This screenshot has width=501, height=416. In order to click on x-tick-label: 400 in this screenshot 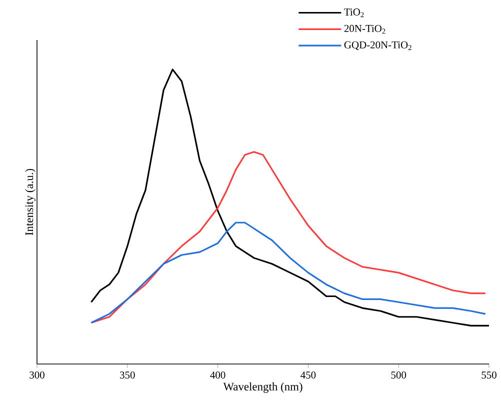, I will do `click(218, 375)`.